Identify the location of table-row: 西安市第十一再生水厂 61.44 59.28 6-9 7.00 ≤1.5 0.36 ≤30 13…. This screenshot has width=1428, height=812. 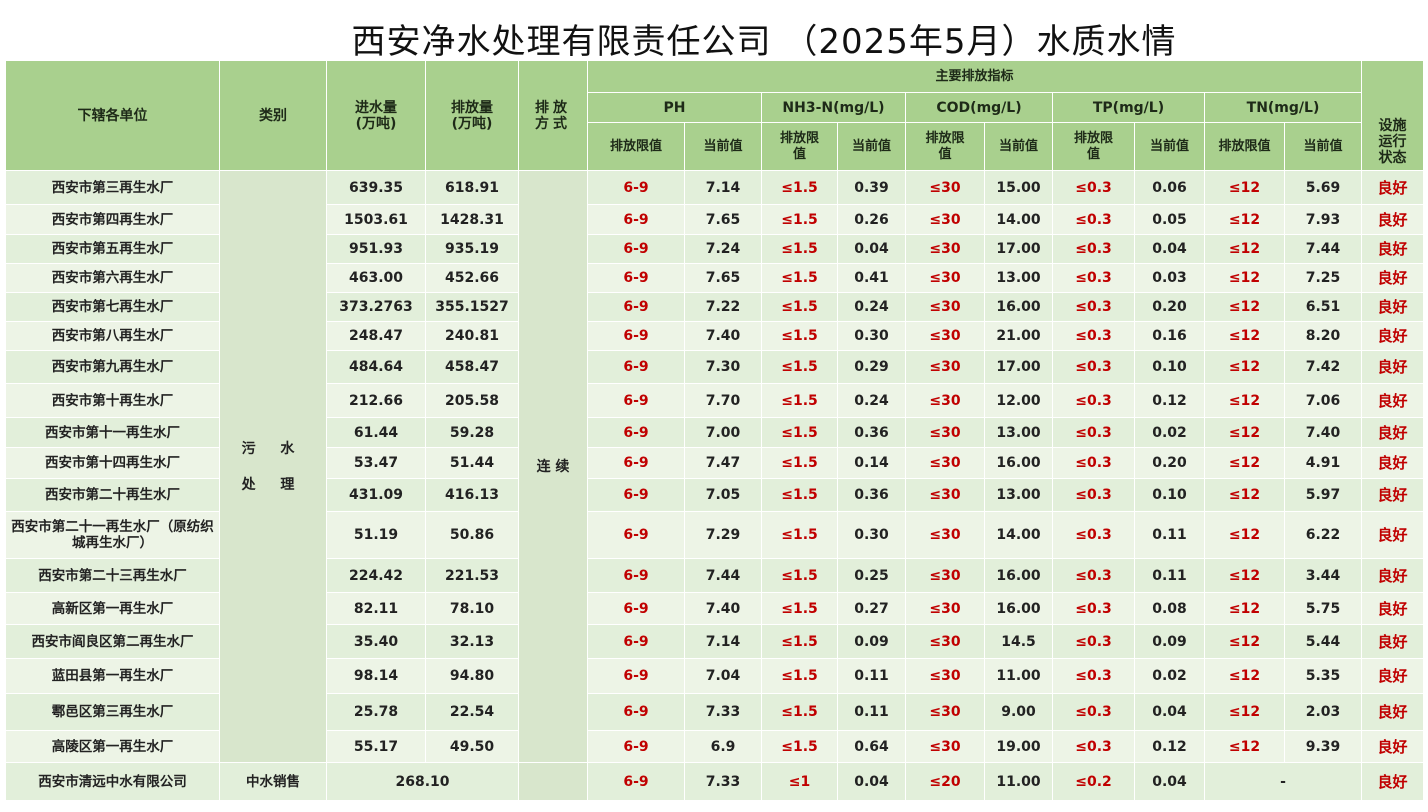
(714, 432).